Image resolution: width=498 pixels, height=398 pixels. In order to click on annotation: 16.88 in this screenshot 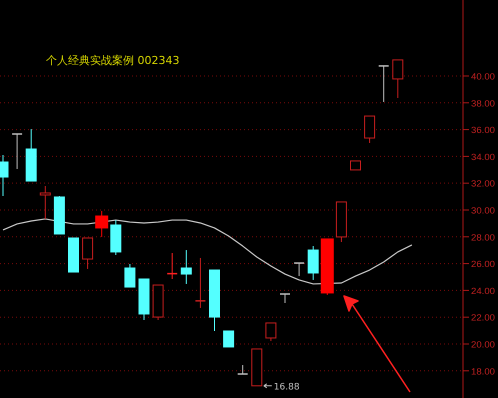, I will do `click(287, 387)`.